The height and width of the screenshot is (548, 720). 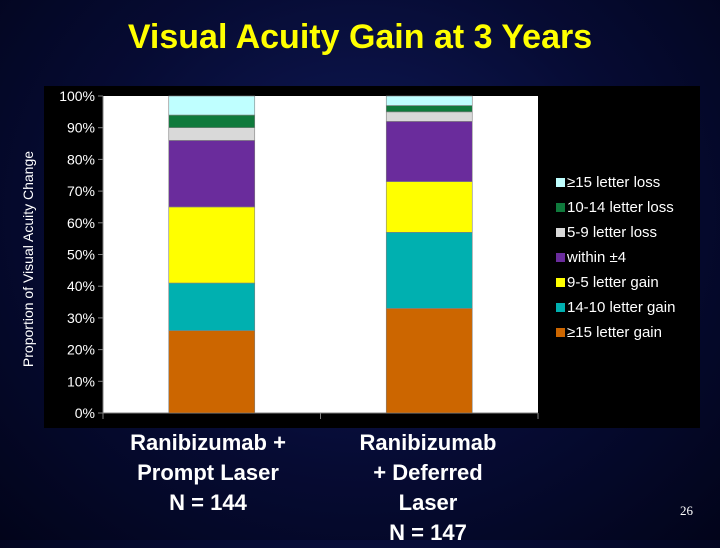 I want to click on legend-item: within ±4, so click(x=615, y=257).